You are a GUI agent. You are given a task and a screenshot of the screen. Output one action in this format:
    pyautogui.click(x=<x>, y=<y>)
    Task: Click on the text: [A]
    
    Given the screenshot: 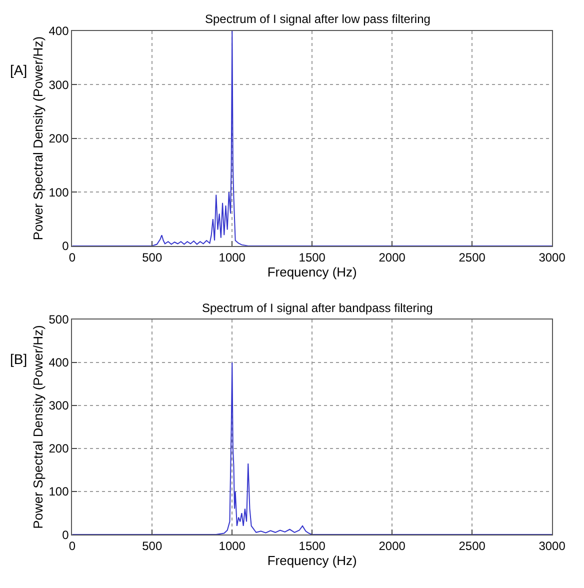 What is the action you would take?
    pyautogui.click(x=19, y=70)
    